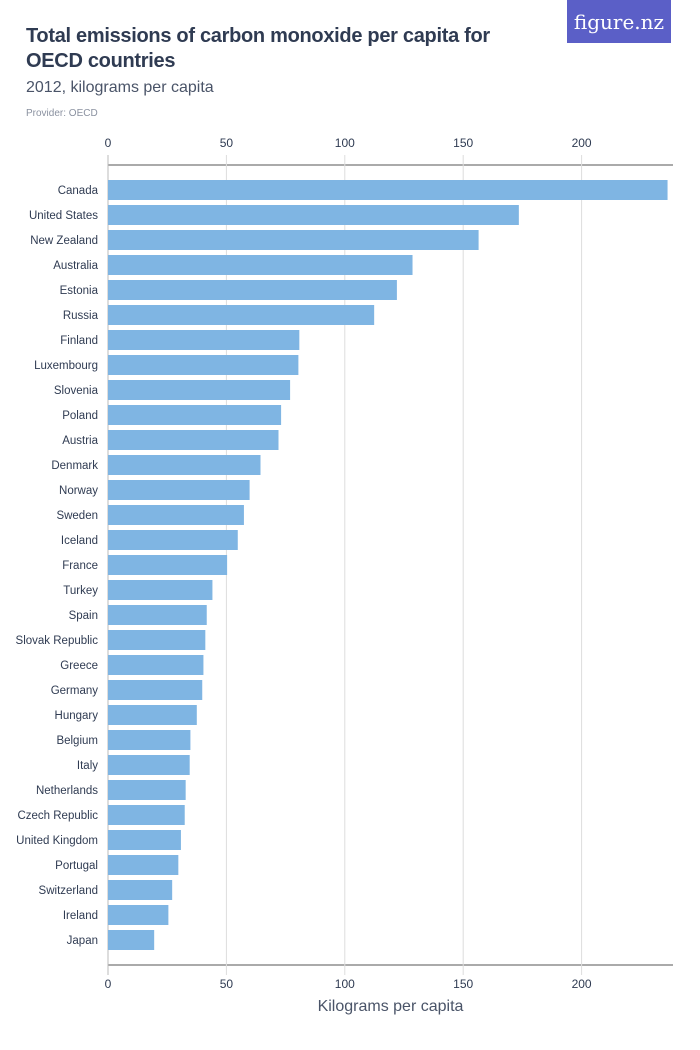 Image resolution: width=700 pixels, height=1050 pixels. Describe the element at coordinates (68, 891) in the screenshot. I see `category-label: Switzerland` at that location.